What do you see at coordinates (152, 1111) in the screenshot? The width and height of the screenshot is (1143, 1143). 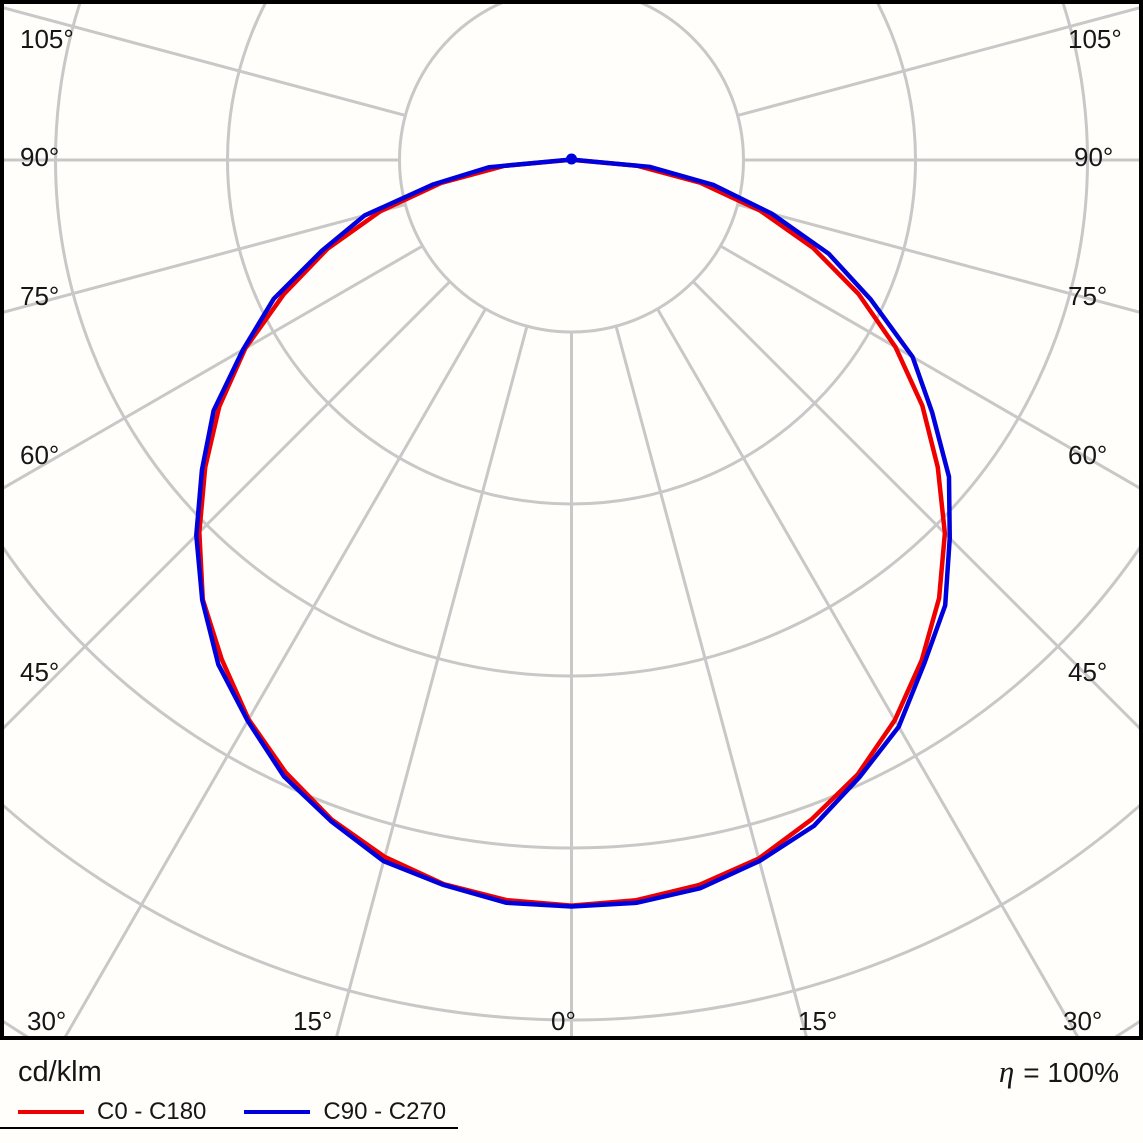 I see `legend-label-c0-c180: C0 - C180` at bounding box center [152, 1111].